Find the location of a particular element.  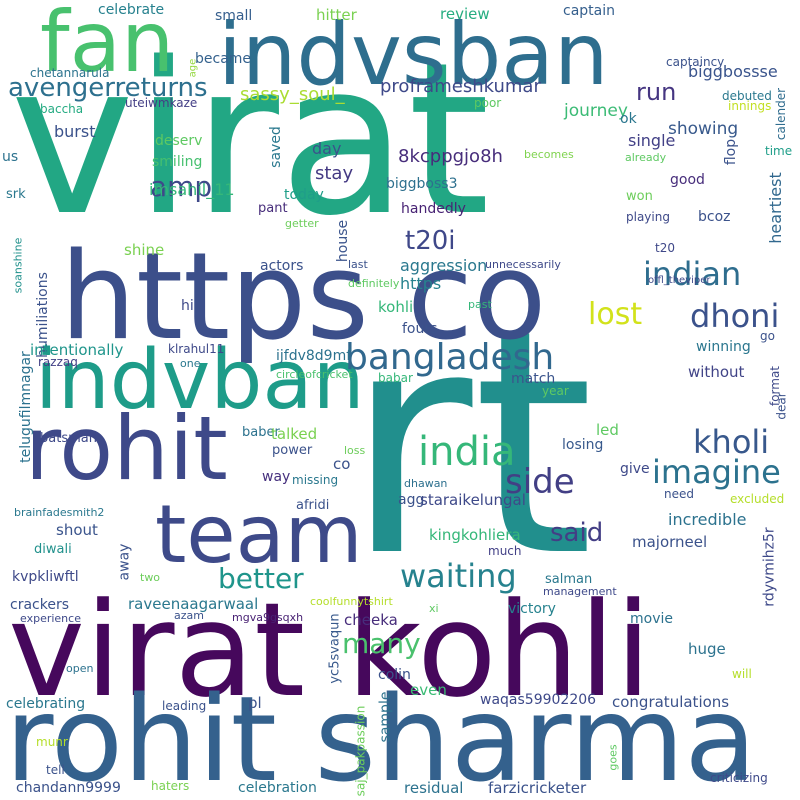

word: biggbossse is located at coordinates (733, 71).